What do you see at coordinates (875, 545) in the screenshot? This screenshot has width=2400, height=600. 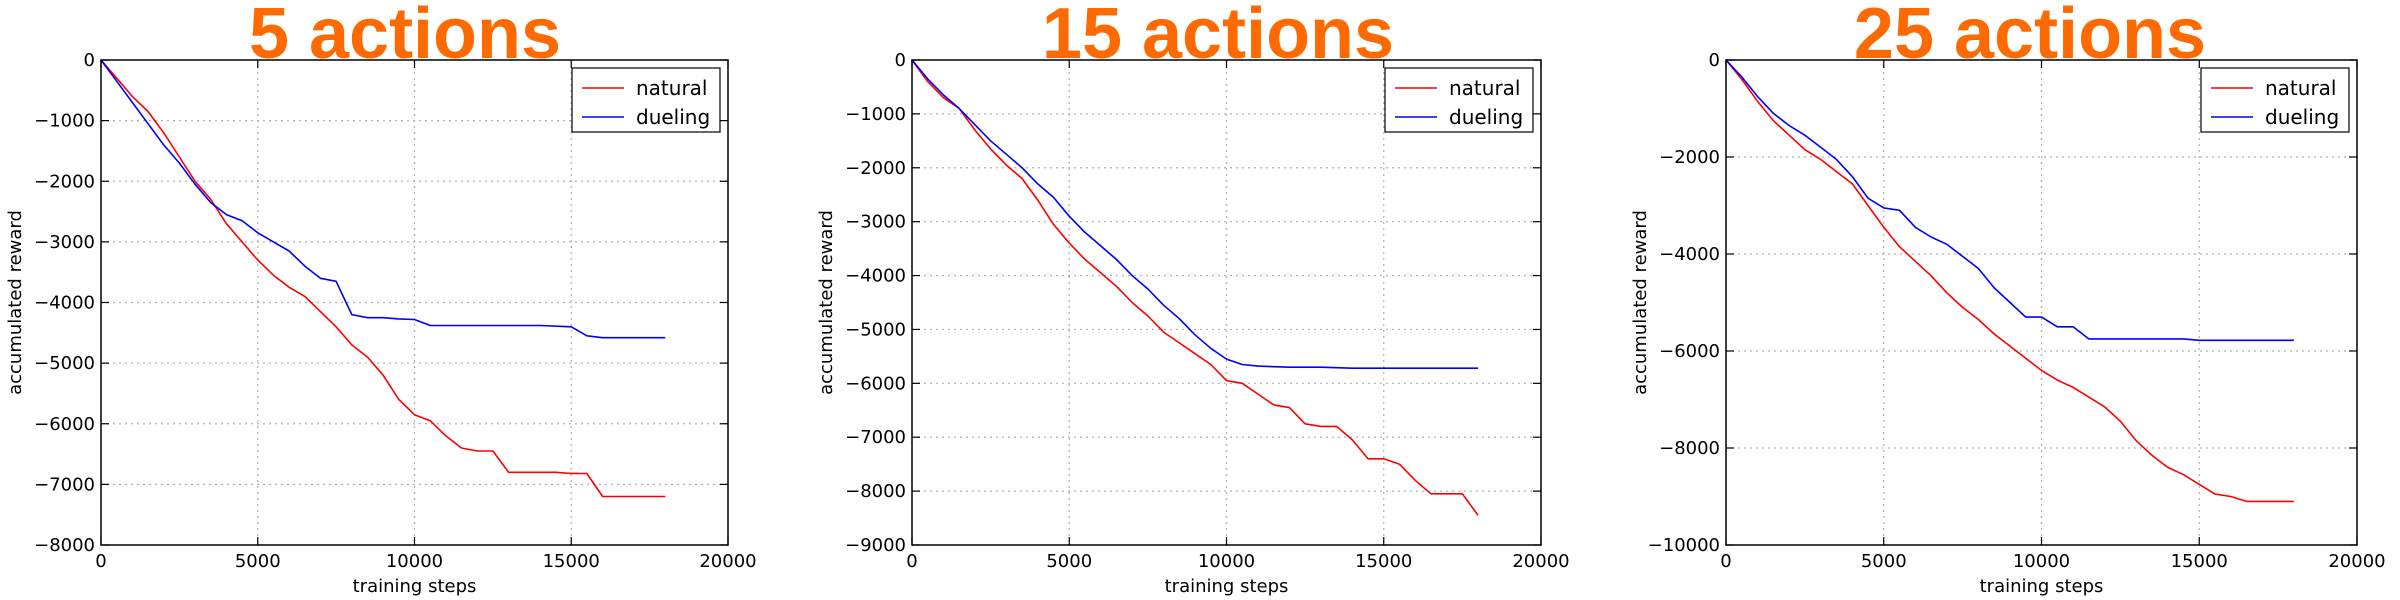 I see `y-tick-label: −9000` at bounding box center [875, 545].